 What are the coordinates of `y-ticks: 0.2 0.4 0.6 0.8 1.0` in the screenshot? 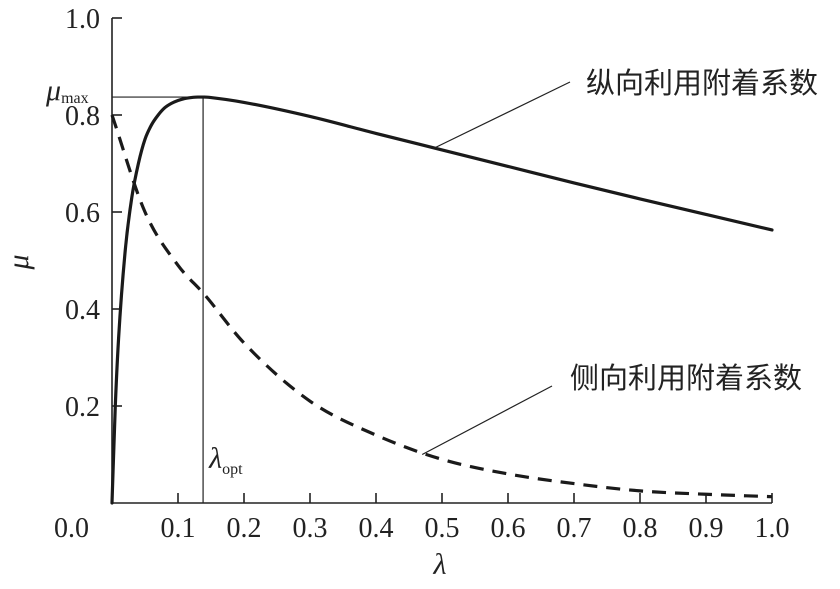 It's located at (93, 213).